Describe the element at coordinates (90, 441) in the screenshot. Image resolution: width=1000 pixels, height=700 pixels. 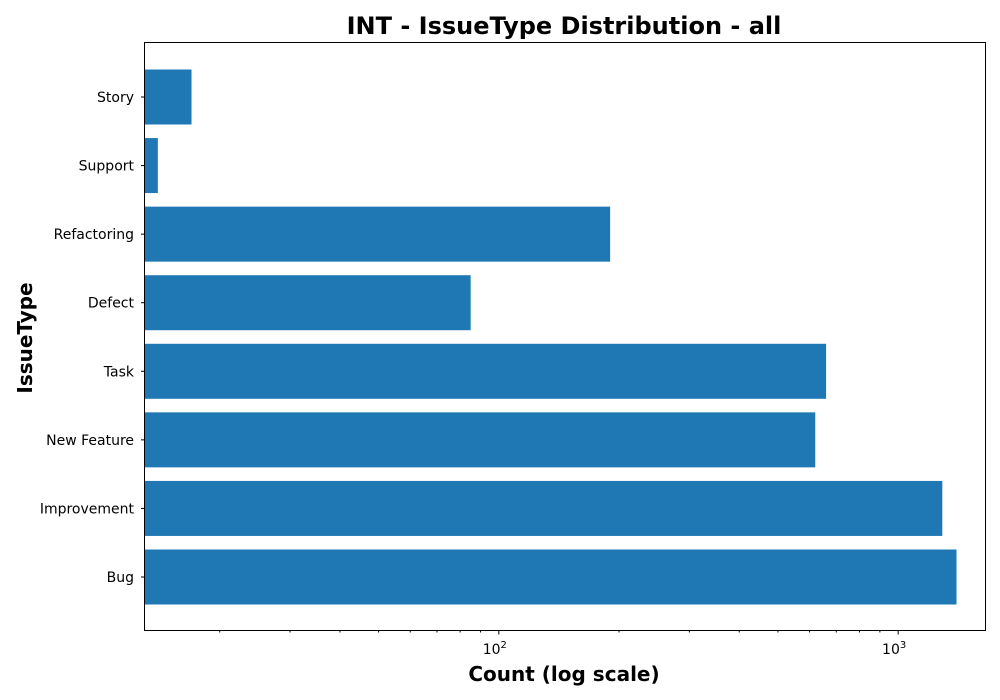
I see `y-tick-label-new-feature: New Feature` at that location.